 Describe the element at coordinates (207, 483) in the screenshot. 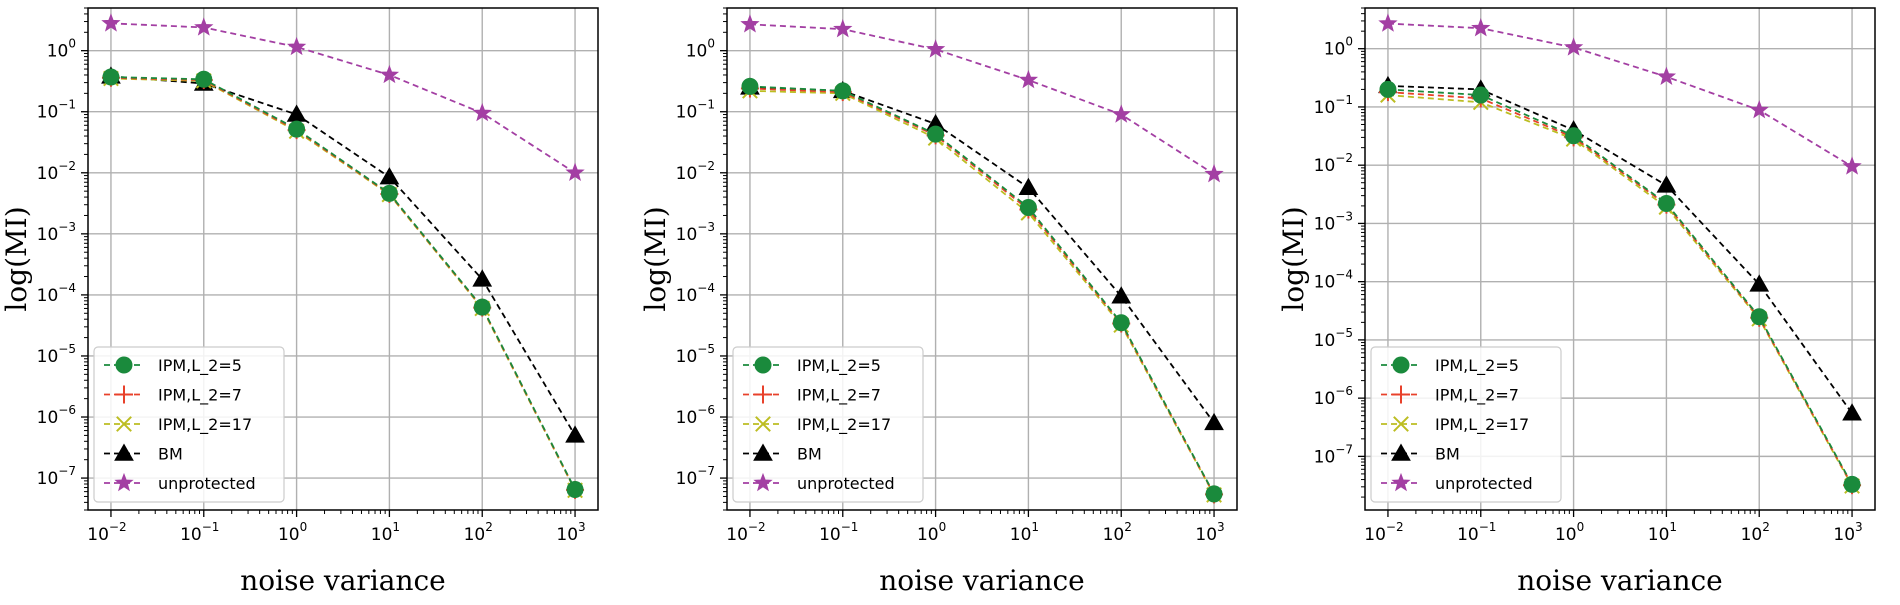

I see `legend-label-unprotected: unprotected` at that location.